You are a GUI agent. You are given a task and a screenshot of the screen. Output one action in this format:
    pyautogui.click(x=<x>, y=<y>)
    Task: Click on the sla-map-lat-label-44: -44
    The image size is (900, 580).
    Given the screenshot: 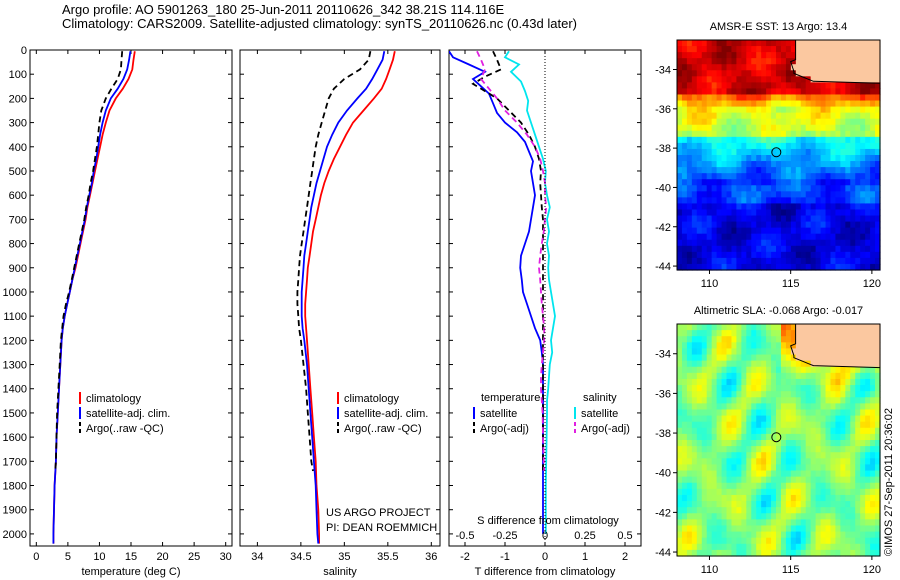 What is the action you would take?
    pyautogui.click(x=663, y=553)
    